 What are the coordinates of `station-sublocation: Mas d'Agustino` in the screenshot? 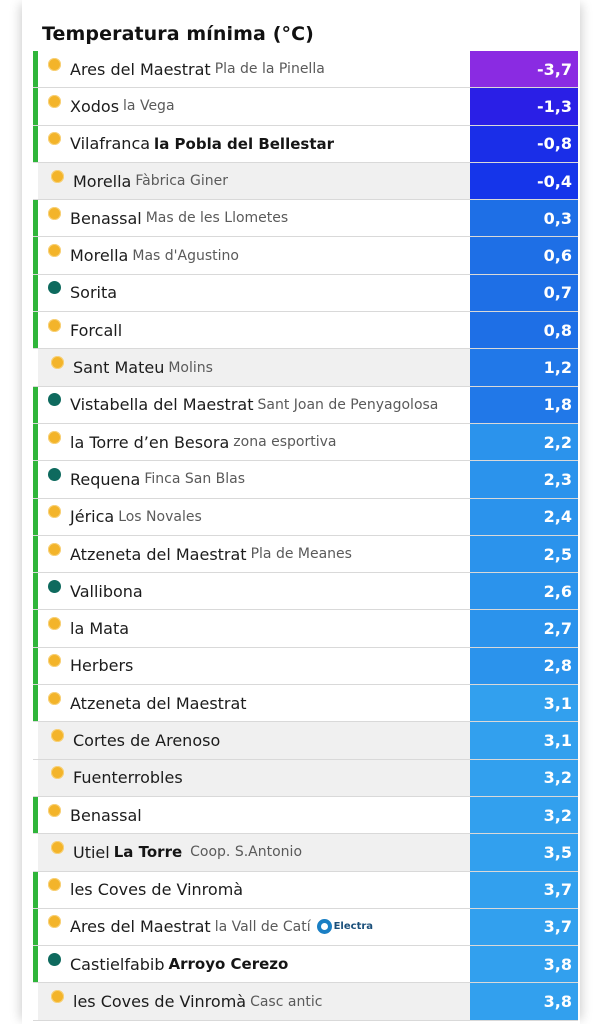 It's located at (185, 255).